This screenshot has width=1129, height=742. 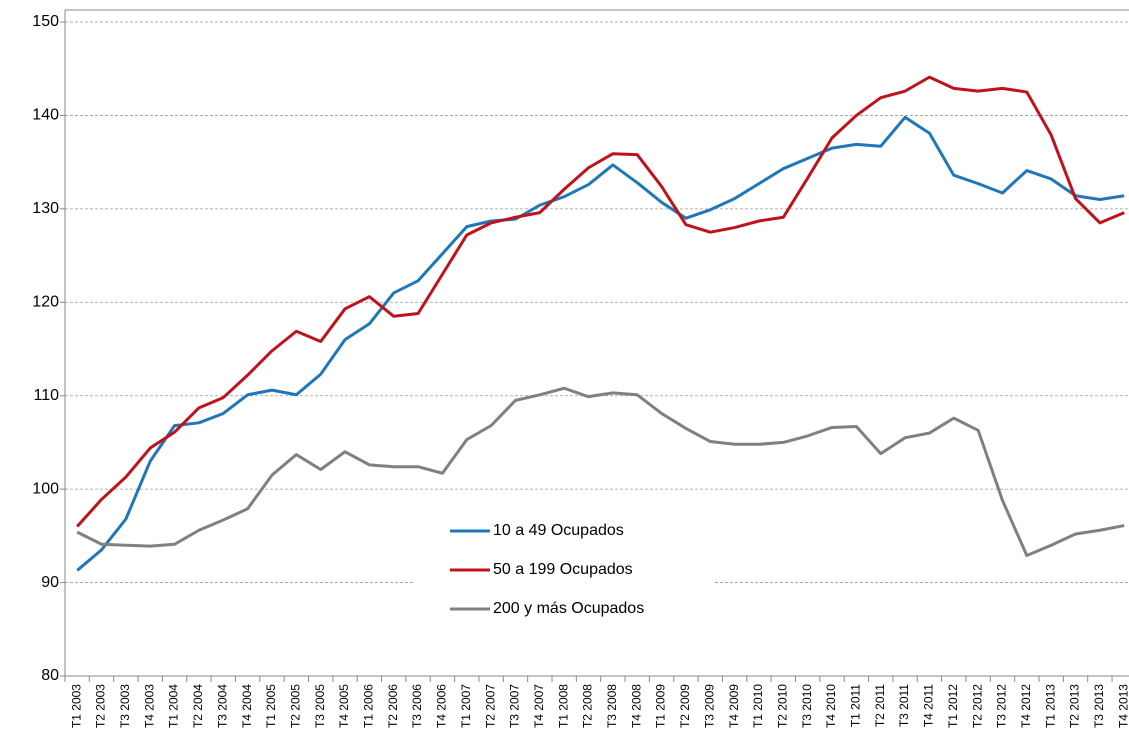 What do you see at coordinates (45, 302) in the screenshot?
I see `y-tick-label: 120` at bounding box center [45, 302].